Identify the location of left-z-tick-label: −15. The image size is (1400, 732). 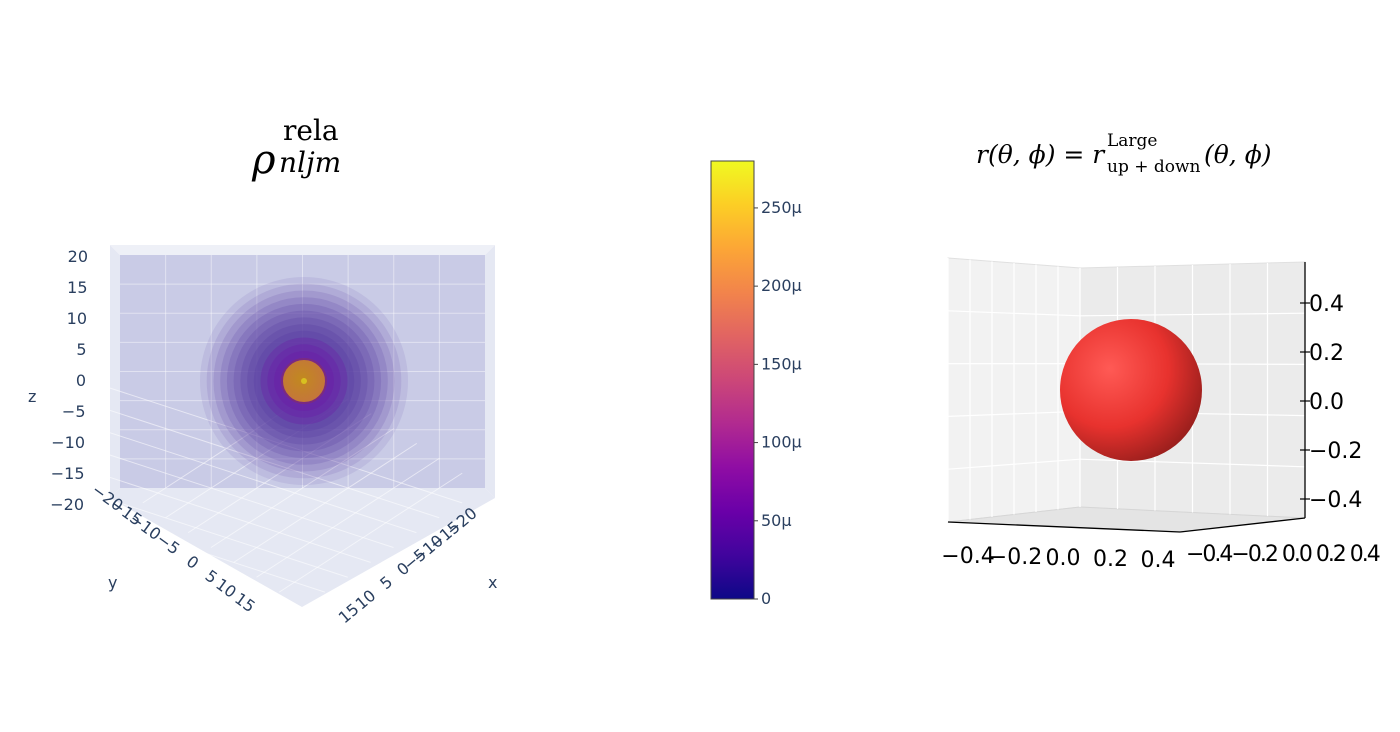
(68, 473).